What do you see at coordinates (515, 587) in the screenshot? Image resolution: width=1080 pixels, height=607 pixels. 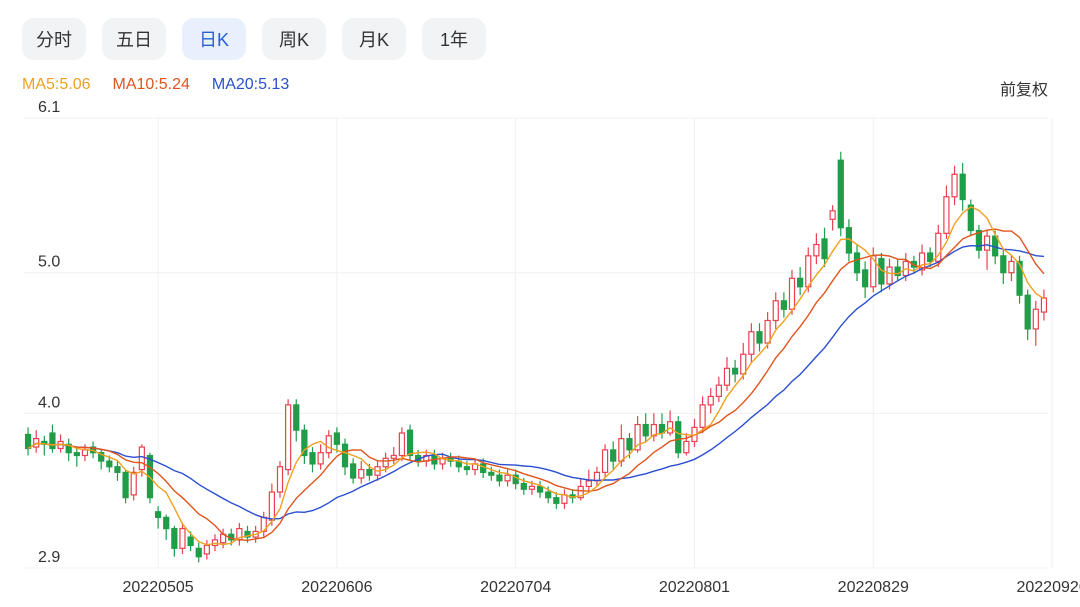 I see `x-tick-label: 20220704` at bounding box center [515, 587].